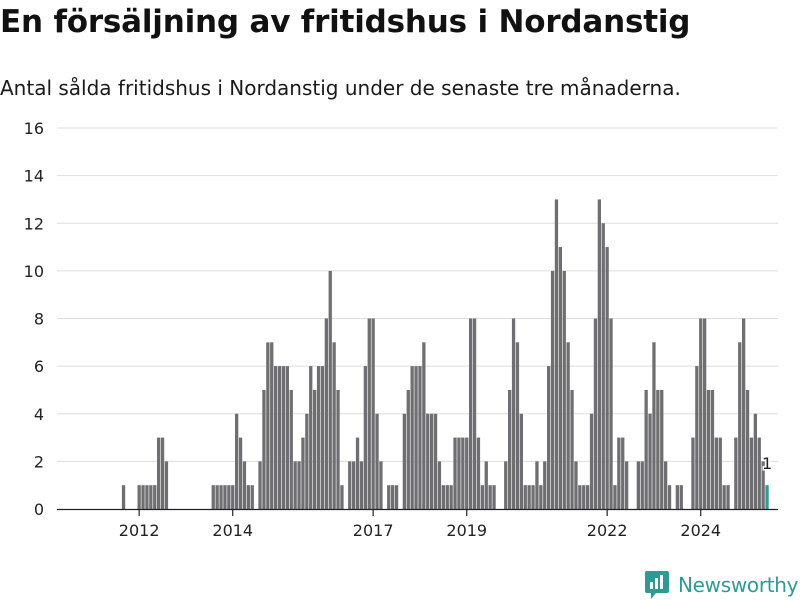 Image resolution: width=800 pixels, height=600 pixels. I want to click on y-tick-label: 2, so click(39, 461).